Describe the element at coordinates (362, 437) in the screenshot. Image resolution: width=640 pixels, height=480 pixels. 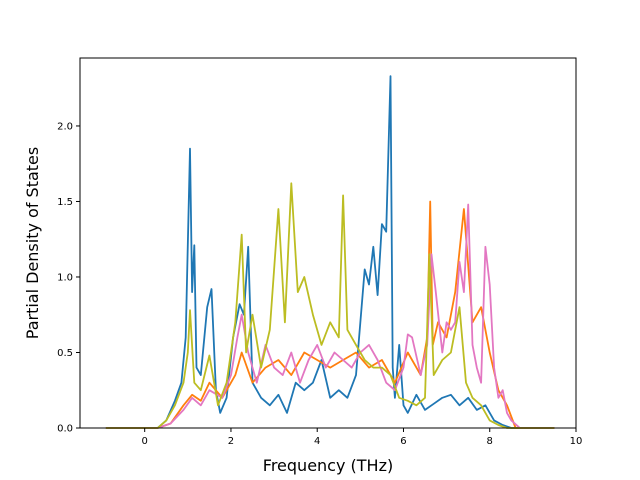
I see `x-axis-ticks: 0 2 4 6 8 10` at that location.